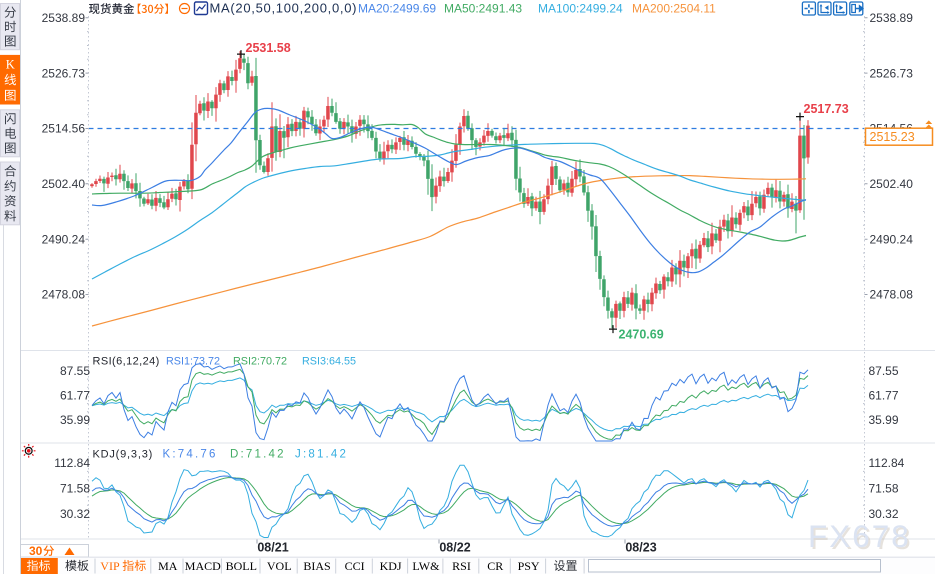 This screenshot has width=935, height=574. I want to click on svg-text: RSI1:73.72, so click(193, 362).